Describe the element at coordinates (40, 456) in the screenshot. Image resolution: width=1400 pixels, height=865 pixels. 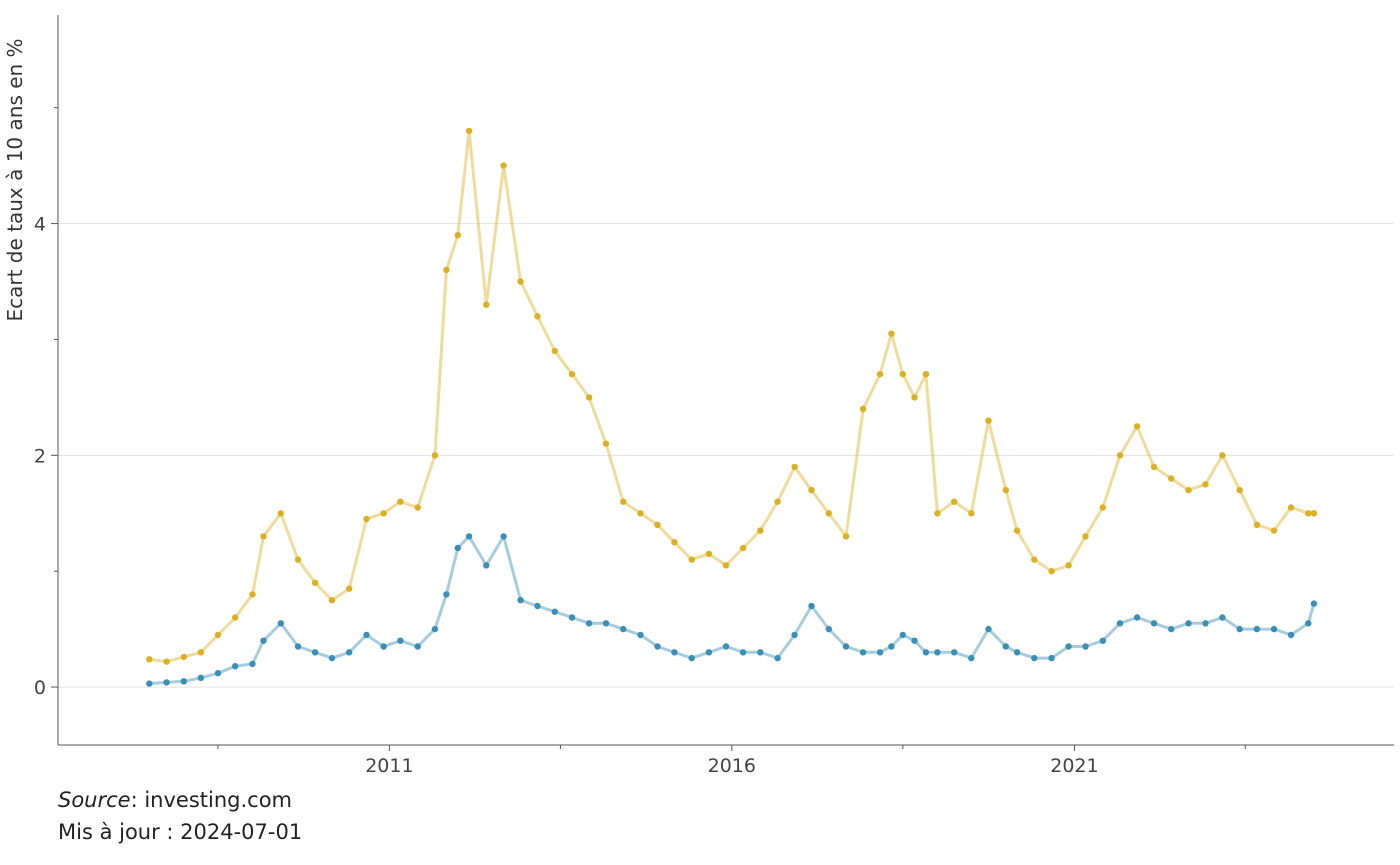
I see `y-tick-label: 2` at that location.